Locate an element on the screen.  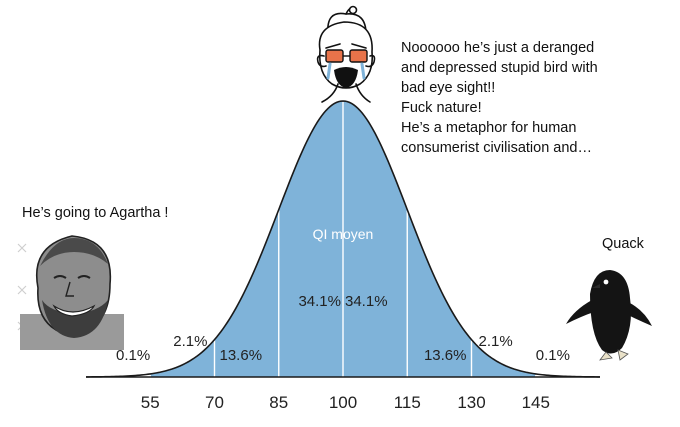
left-speech: He’s going to Agartha ! is located at coordinates (95, 213).